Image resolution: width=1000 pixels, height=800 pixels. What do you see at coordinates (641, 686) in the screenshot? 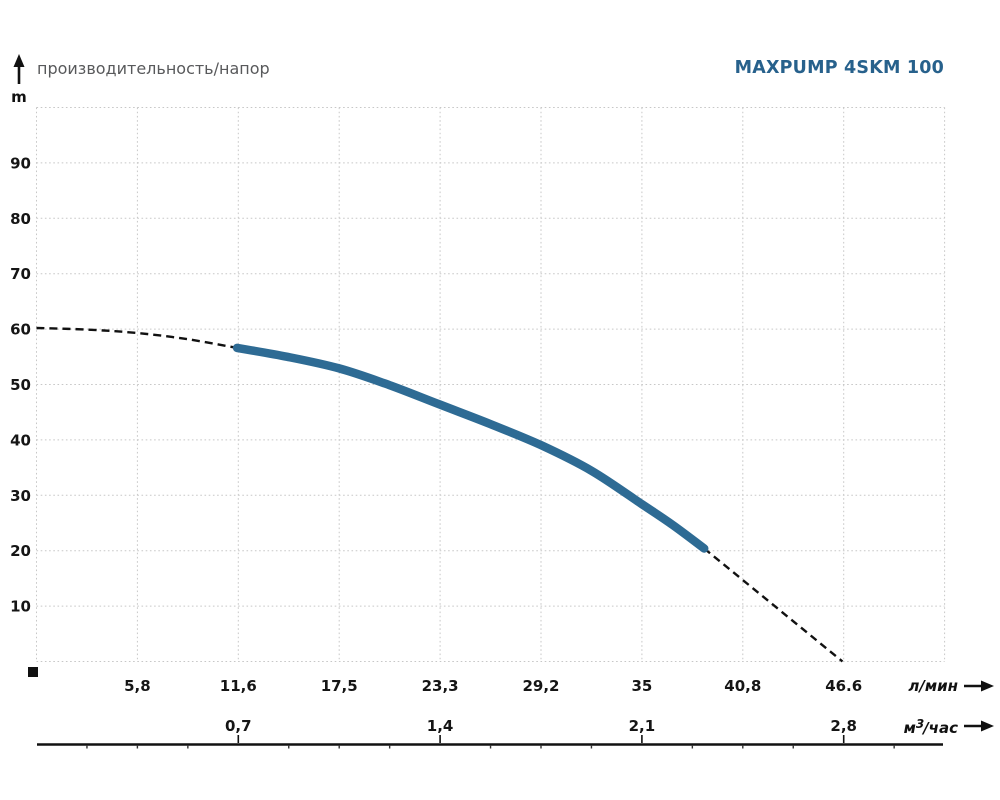
I see `x-tick-label-lmin: 35` at bounding box center [641, 686].